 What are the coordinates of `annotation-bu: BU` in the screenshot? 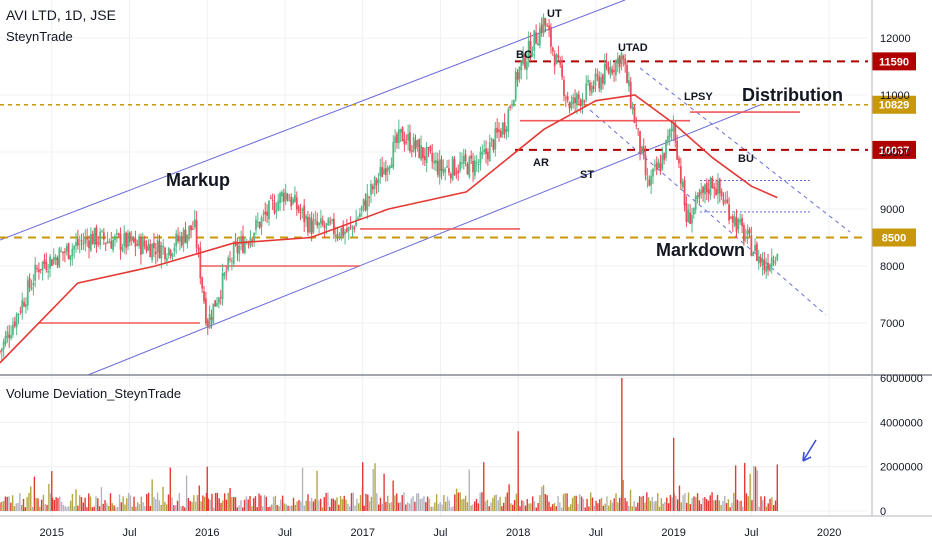 It's located at (746, 159).